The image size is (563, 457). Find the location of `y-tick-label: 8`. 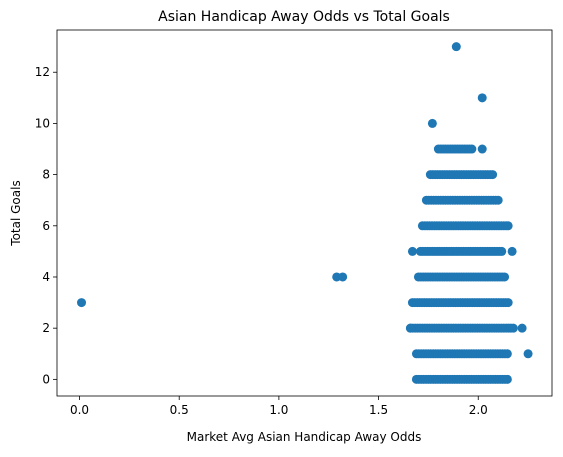

y-tick-label: 8 is located at coordinates (46, 175).